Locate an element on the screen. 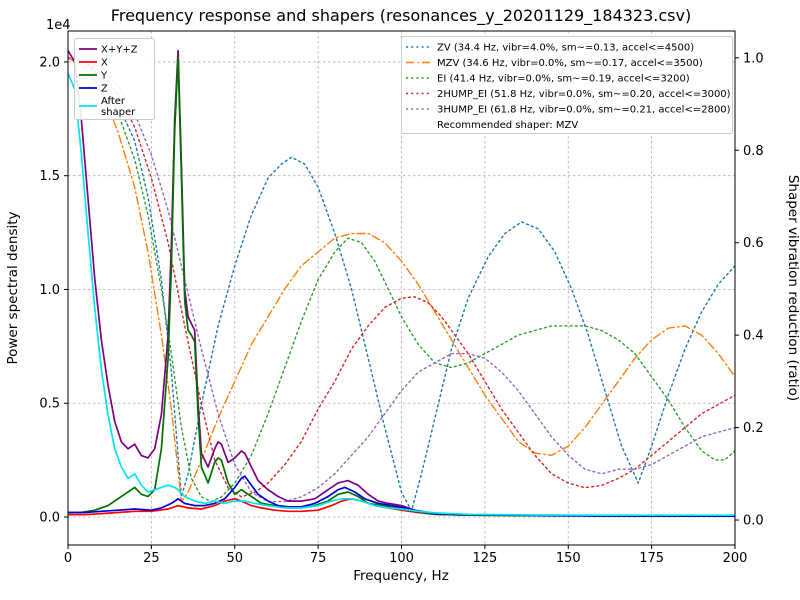 The width and height of the screenshot is (800, 600). y-right-tick-label: 0.4 is located at coordinates (753, 336).